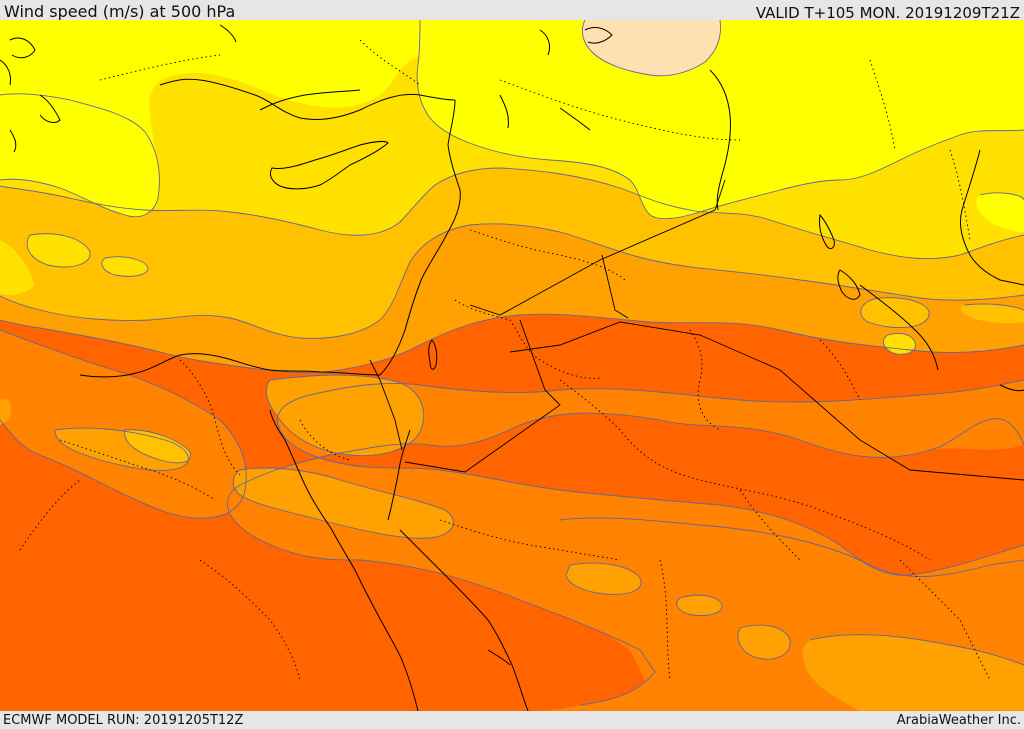  Describe the element at coordinates (603, 579) in the screenshot. I see `wind-band-5-patch-d` at that location.